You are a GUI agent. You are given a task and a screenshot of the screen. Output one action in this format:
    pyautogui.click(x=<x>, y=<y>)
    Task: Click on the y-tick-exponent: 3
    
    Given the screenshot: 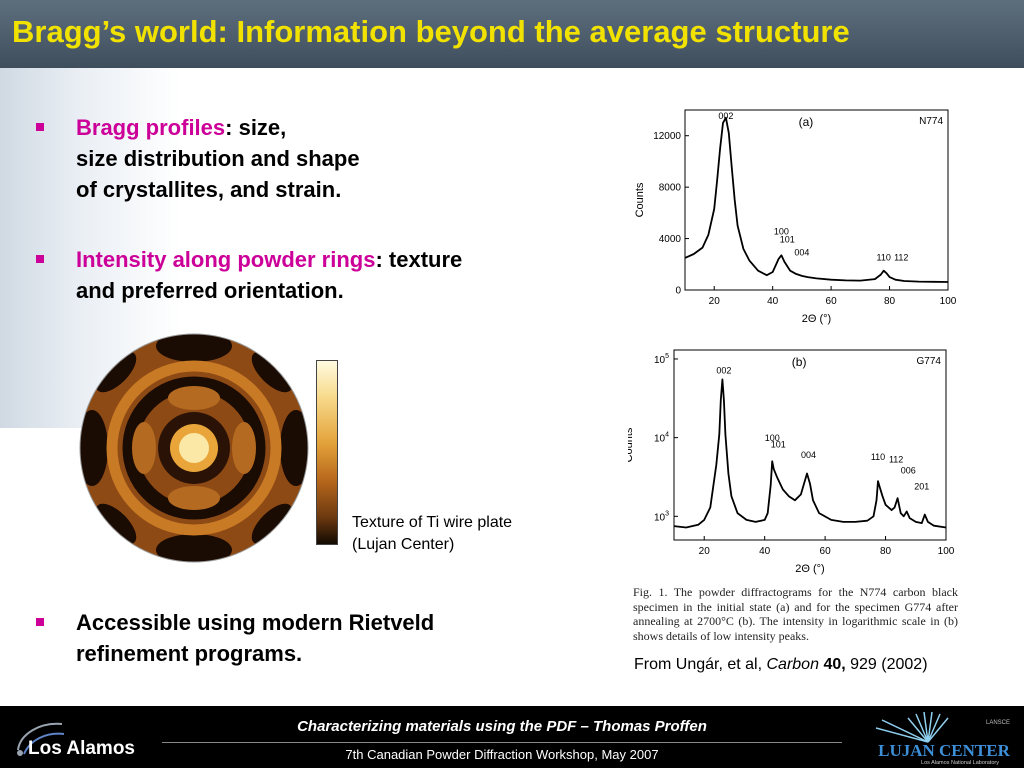 What is the action you would take?
    pyautogui.click(x=667, y=513)
    